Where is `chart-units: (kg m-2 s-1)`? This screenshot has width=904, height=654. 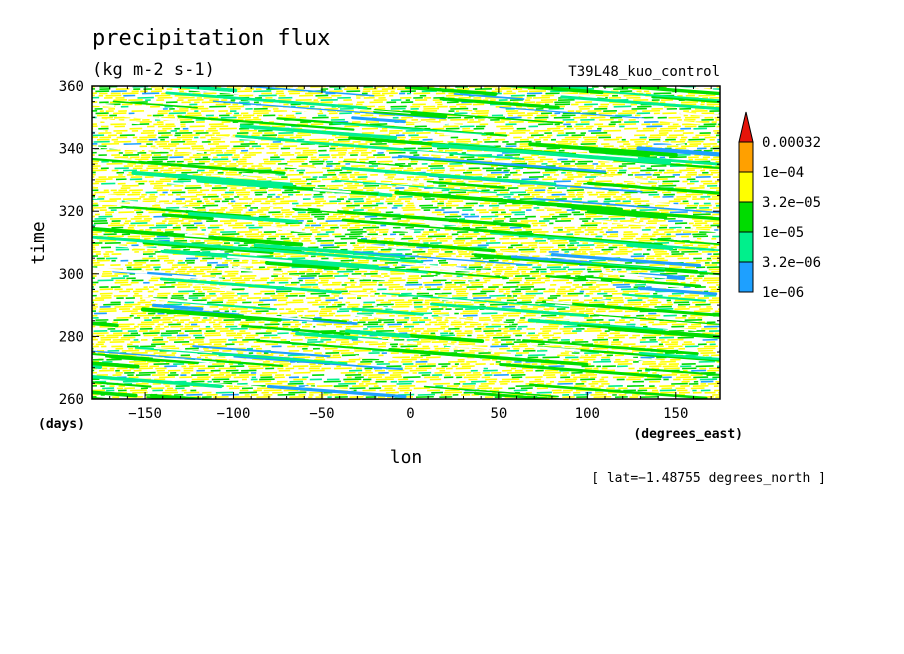 chart-units: (kg m-2 s-1) is located at coordinates (153, 70).